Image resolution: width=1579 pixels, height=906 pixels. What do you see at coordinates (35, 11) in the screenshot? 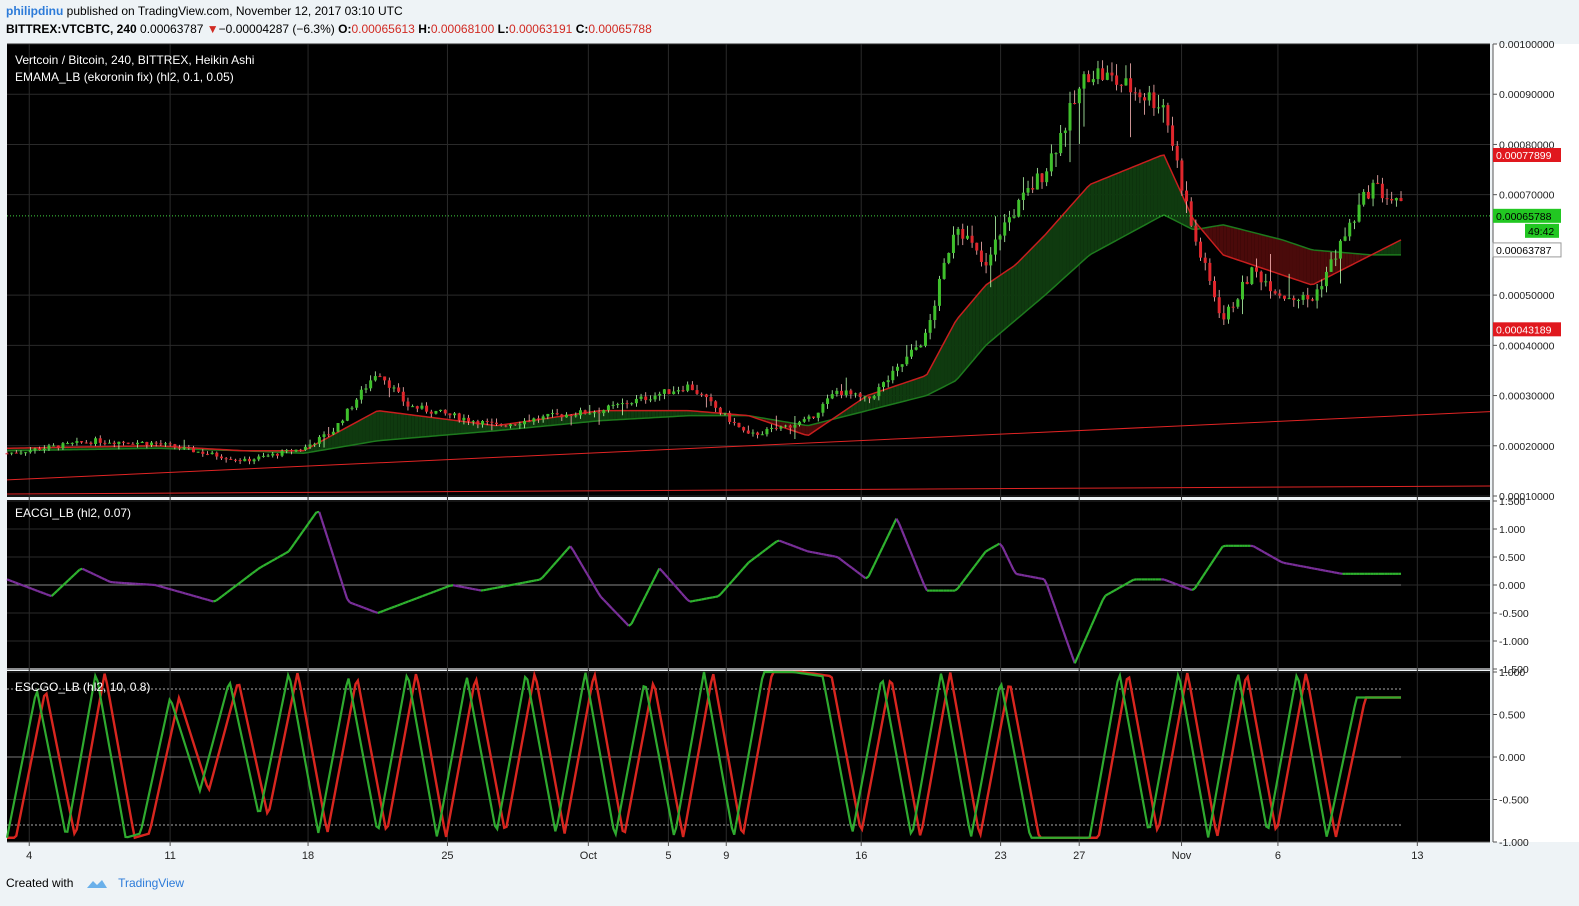
I see `author-link: philipdinu` at bounding box center [35, 11].